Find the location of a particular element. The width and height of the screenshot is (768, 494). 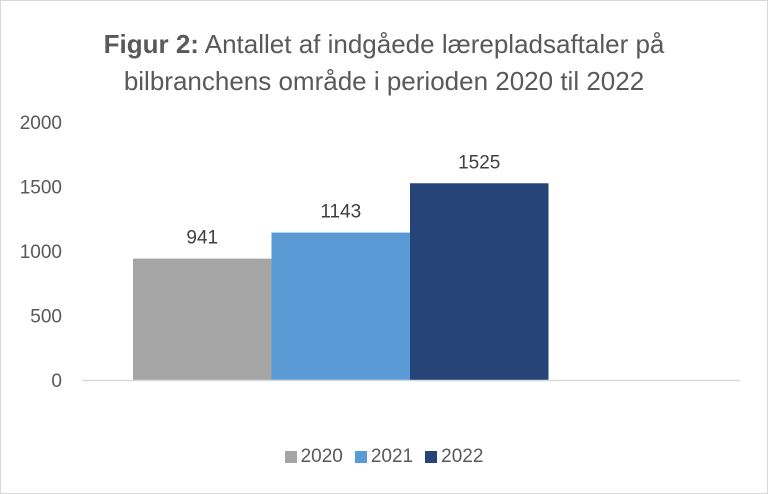

legend-item-2022: 2022 is located at coordinates (454, 457).